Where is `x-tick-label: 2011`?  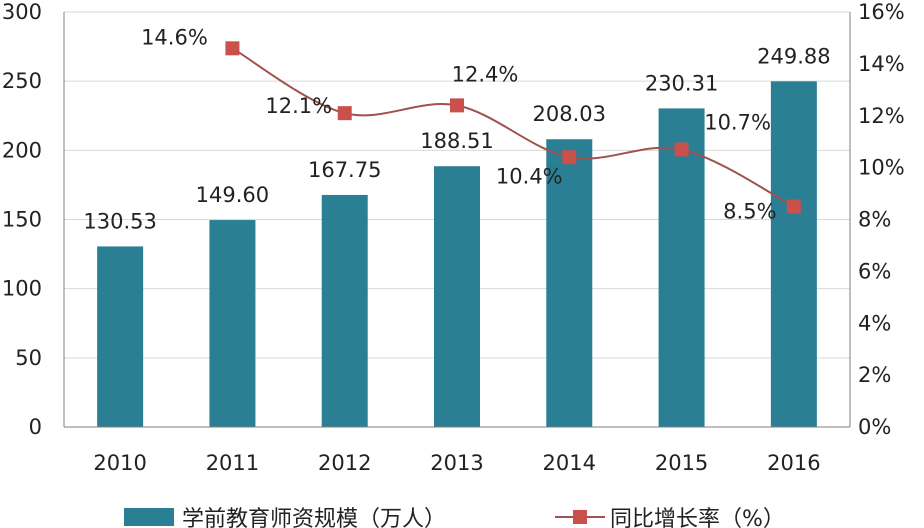 x-tick-label: 2011 is located at coordinates (232, 463).